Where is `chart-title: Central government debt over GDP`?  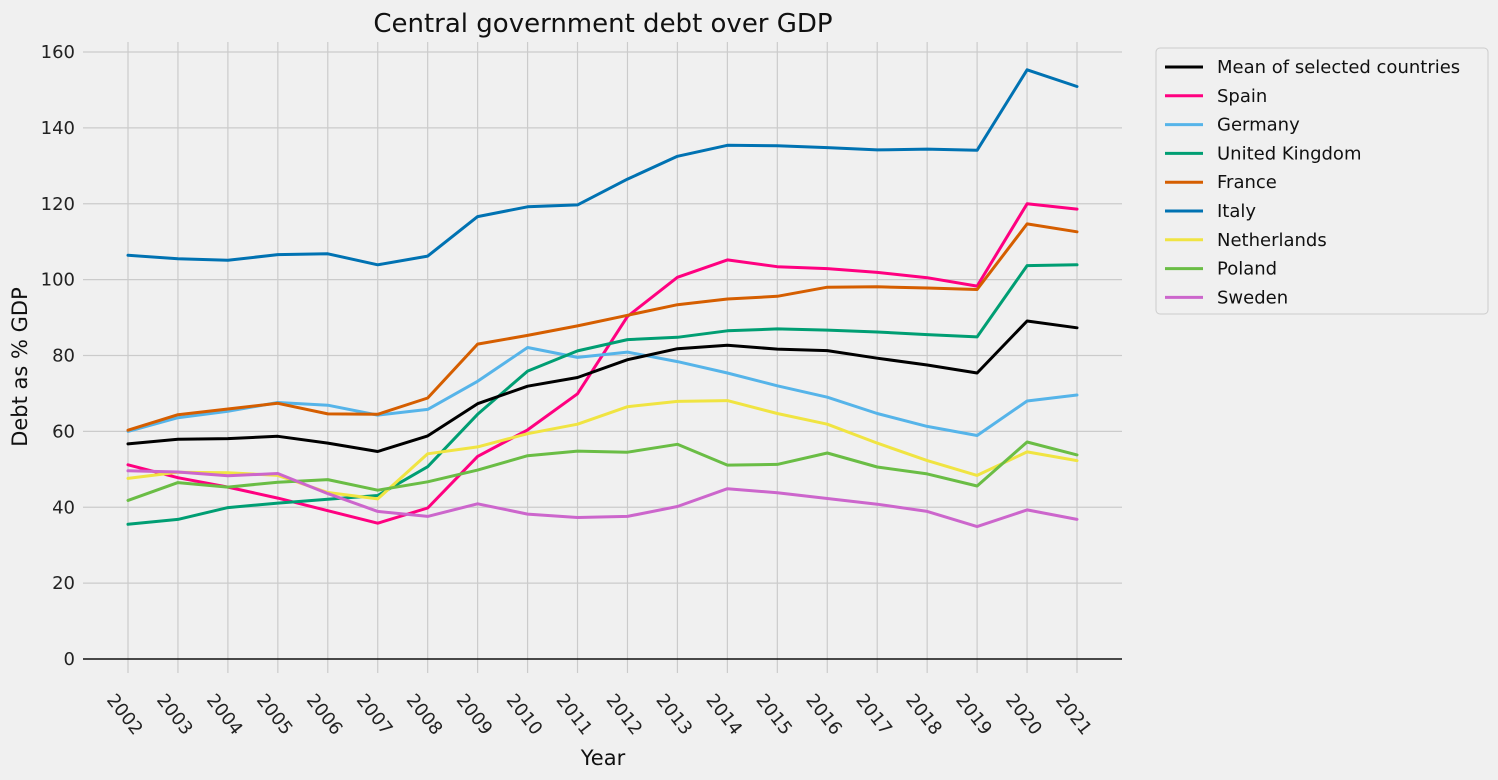 chart-title: Central government debt over GDP is located at coordinates (602, 24).